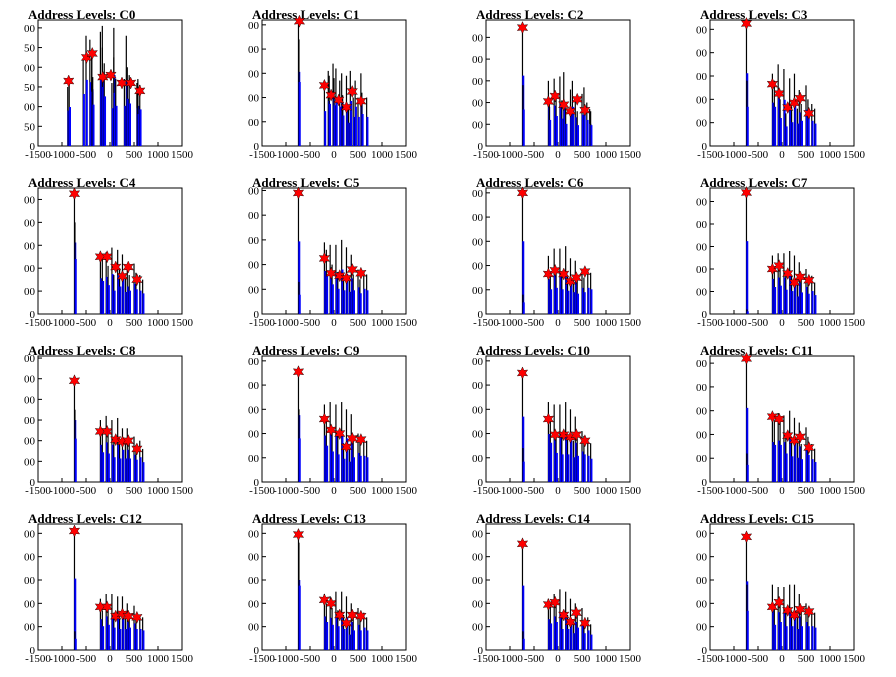 This screenshot has width=896, height=677. What do you see at coordinates (254, 74) in the screenshot?
I see `y-tick-label: 300` at bounding box center [254, 74].